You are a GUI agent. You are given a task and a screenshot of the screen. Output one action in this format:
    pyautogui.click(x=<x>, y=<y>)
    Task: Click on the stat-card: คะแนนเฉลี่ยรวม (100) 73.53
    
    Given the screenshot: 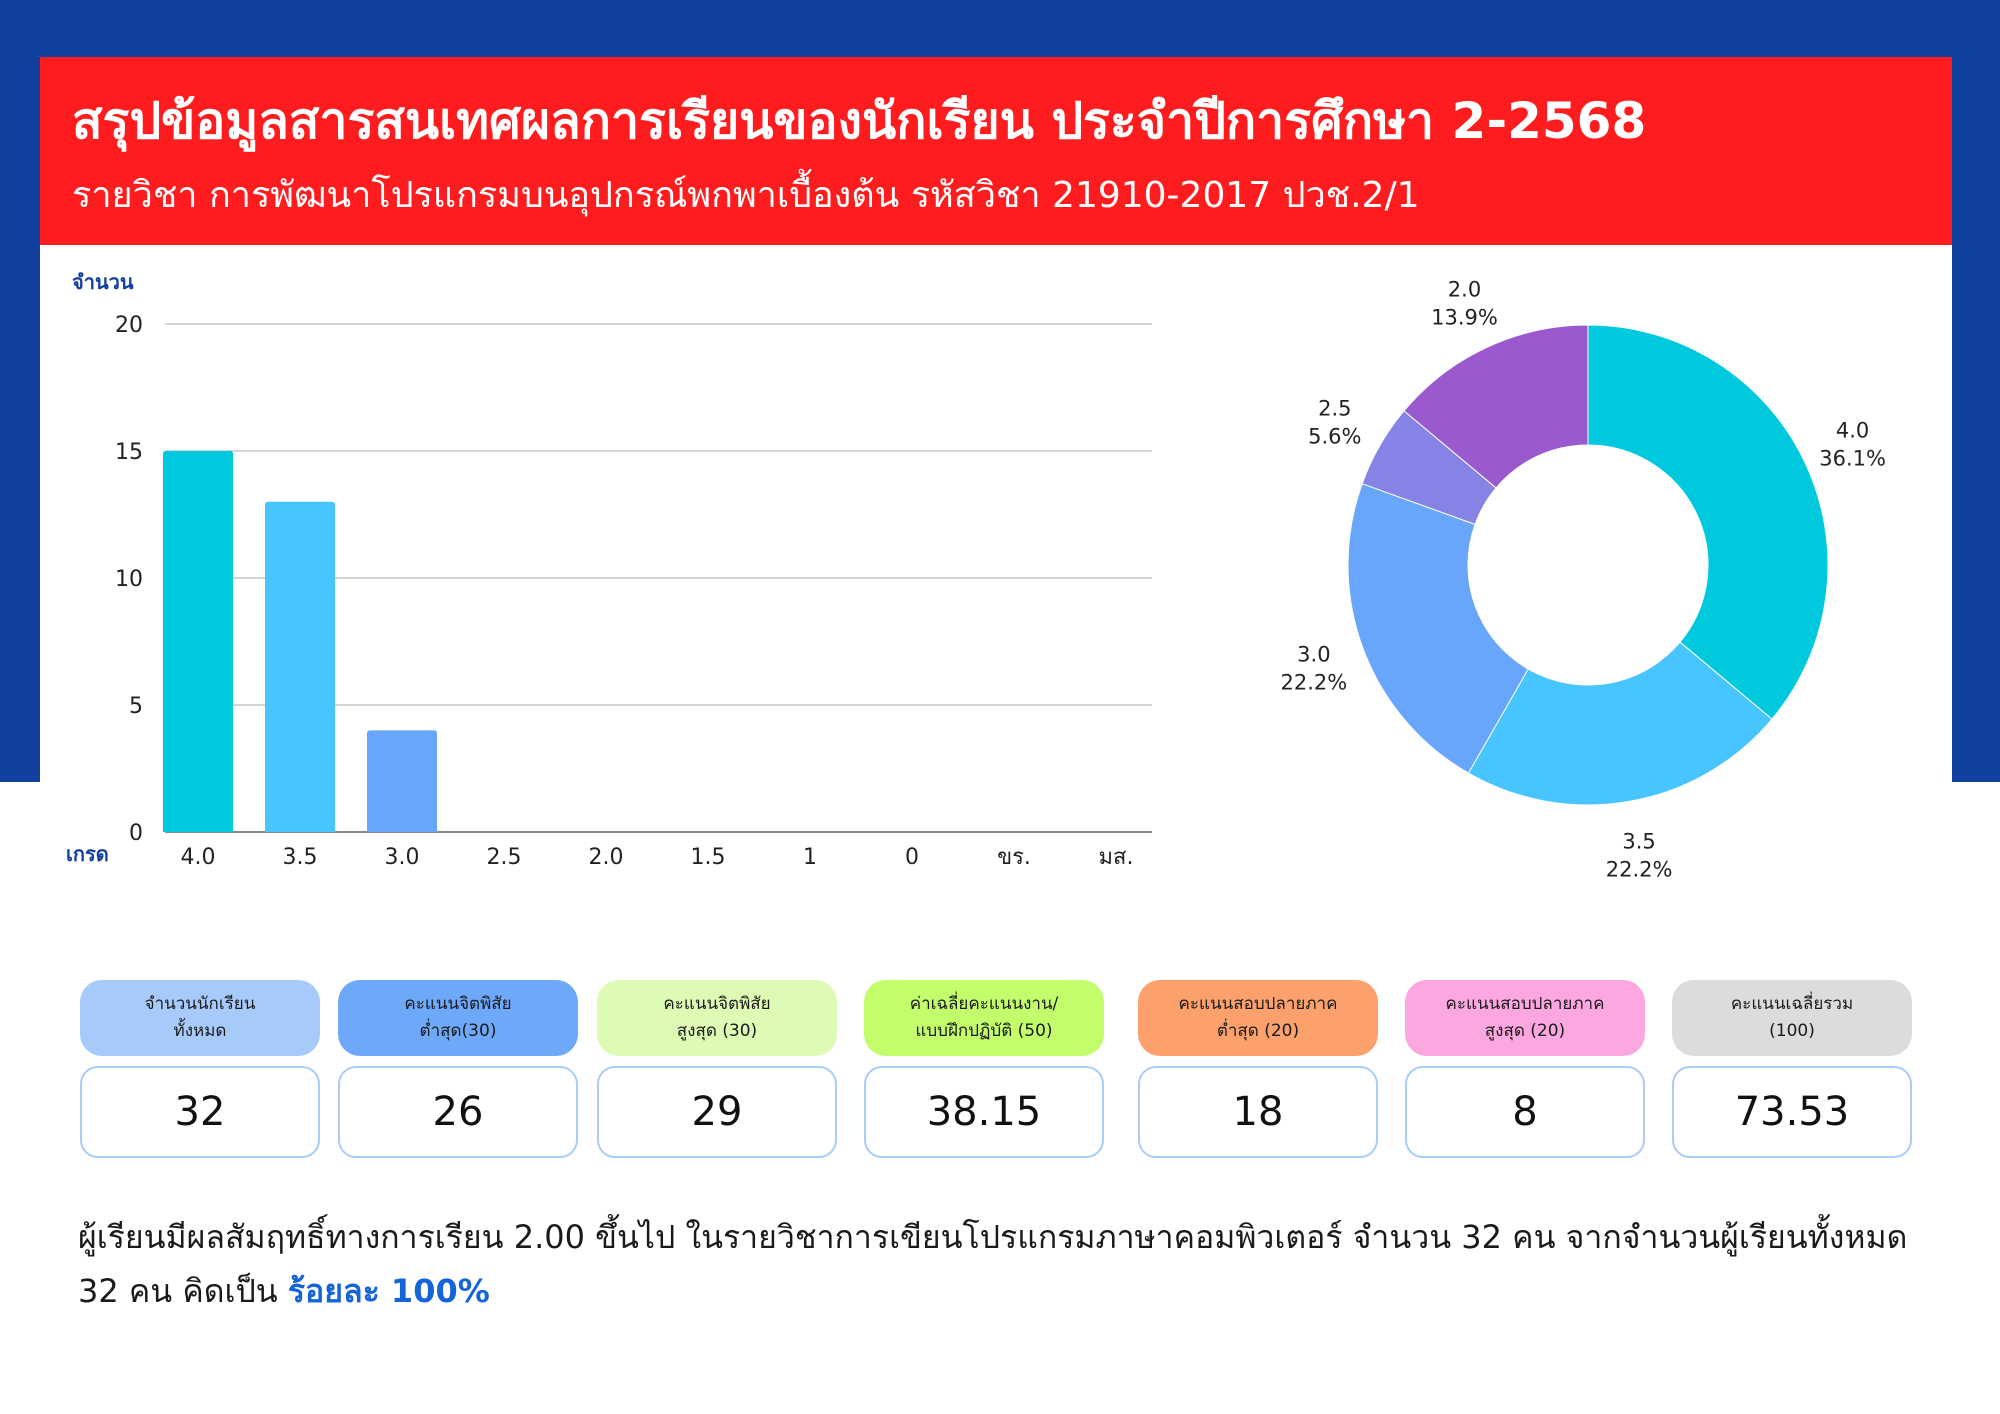 What is the action you would take?
    pyautogui.click(x=1792, y=1069)
    